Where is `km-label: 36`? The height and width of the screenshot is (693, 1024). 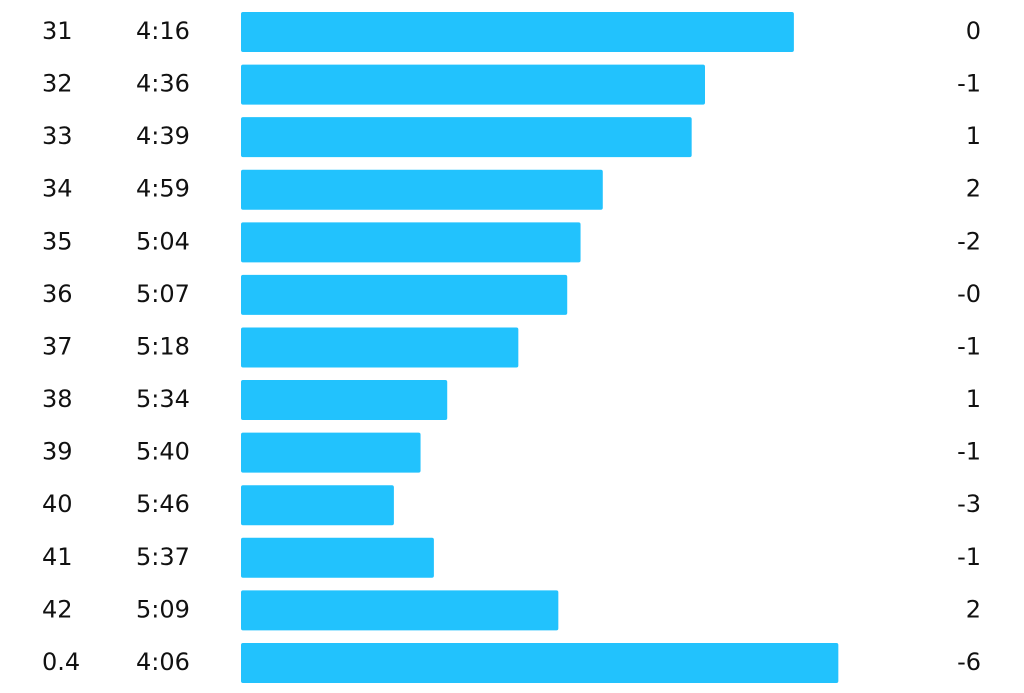
km-label: 36 is located at coordinates (57, 294).